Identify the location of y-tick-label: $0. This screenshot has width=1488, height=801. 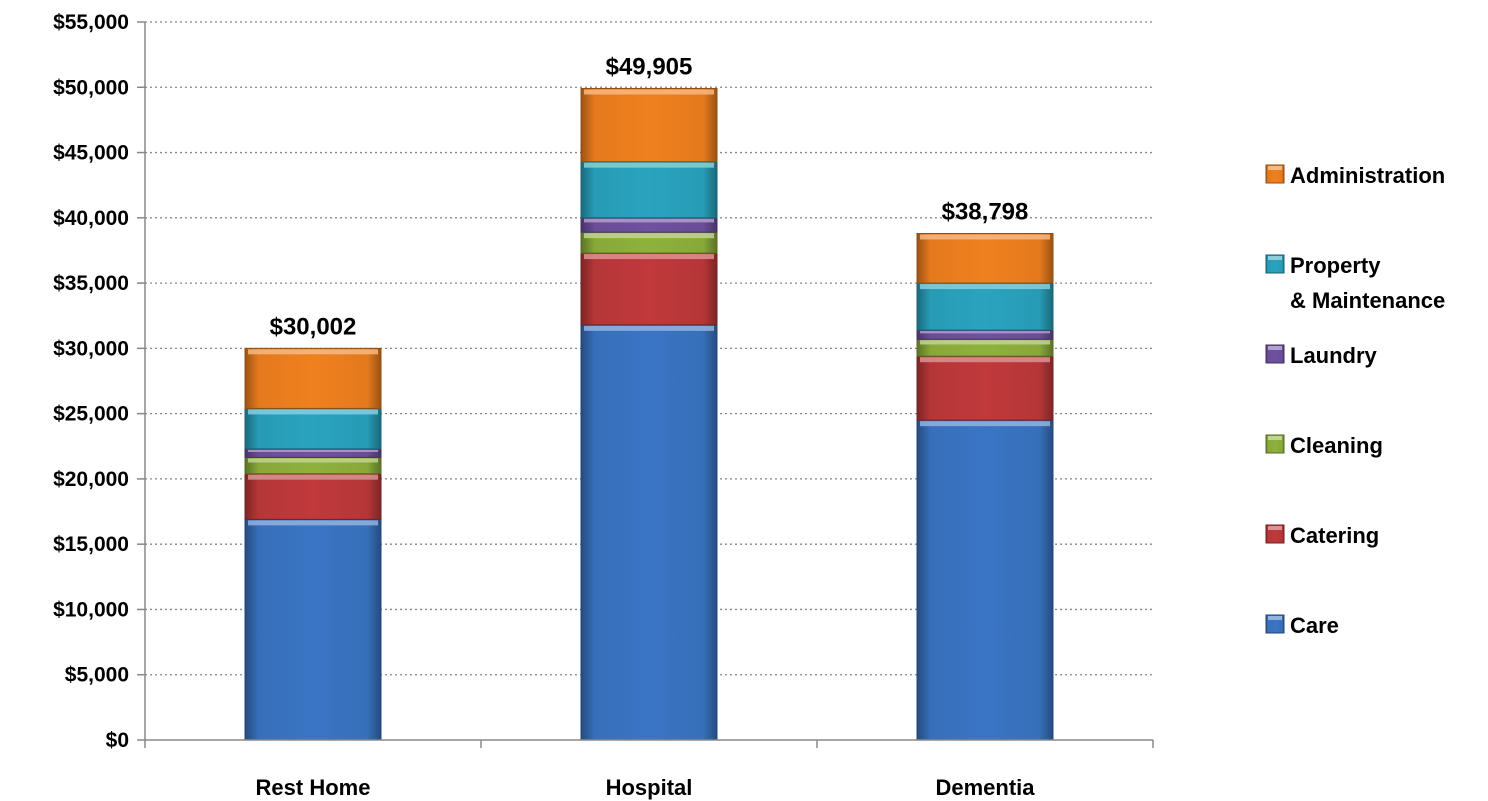
(117, 740).